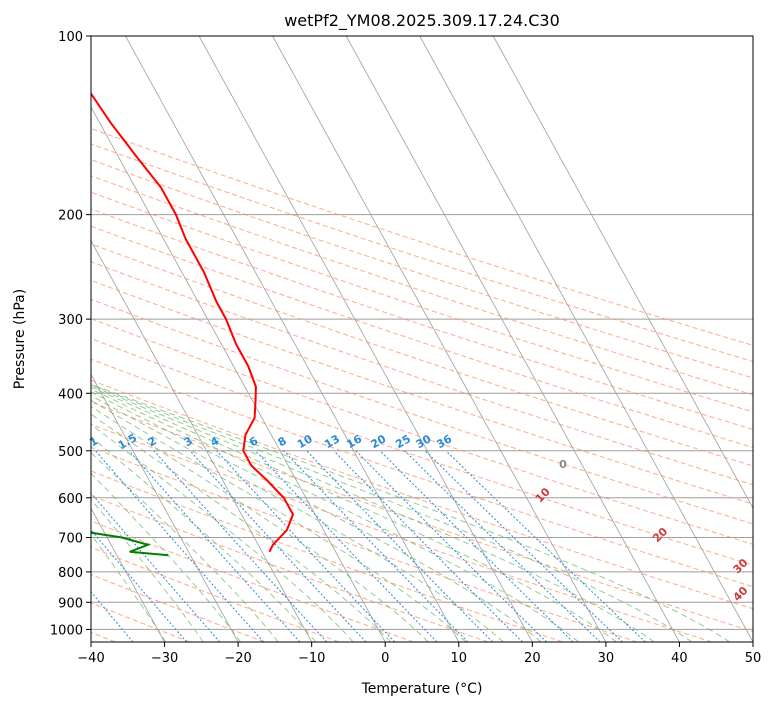 The width and height of the screenshot is (775, 708). Describe the element at coordinates (70, 37) in the screenshot. I see `y-tick-label: 100` at that location.